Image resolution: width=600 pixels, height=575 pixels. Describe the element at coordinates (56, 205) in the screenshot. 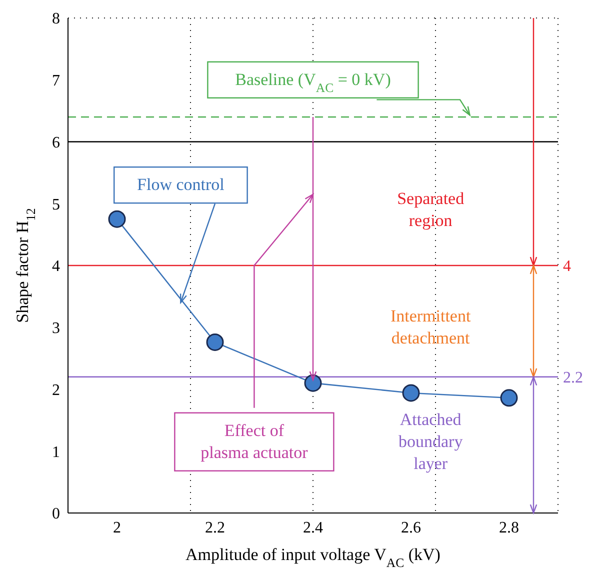

I see `y-tick-label: 5` at that location.